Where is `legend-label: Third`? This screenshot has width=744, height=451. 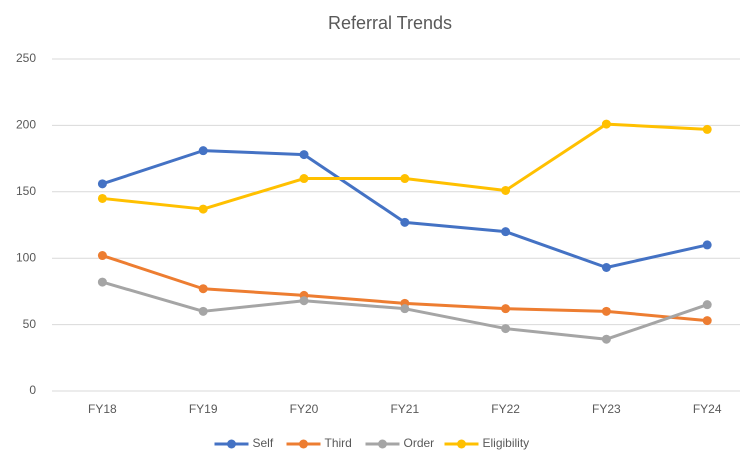 legend-label: Third is located at coordinates (338, 443).